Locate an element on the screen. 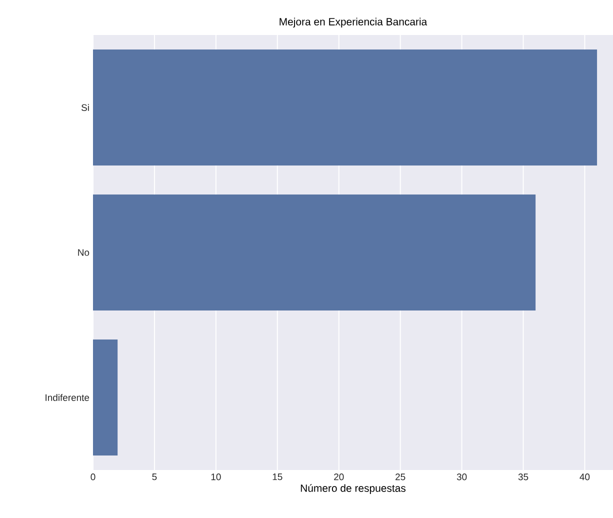 The height and width of the screenshot is (518, 613). x-tick-label: 10 is located at coordinates (216, 477).